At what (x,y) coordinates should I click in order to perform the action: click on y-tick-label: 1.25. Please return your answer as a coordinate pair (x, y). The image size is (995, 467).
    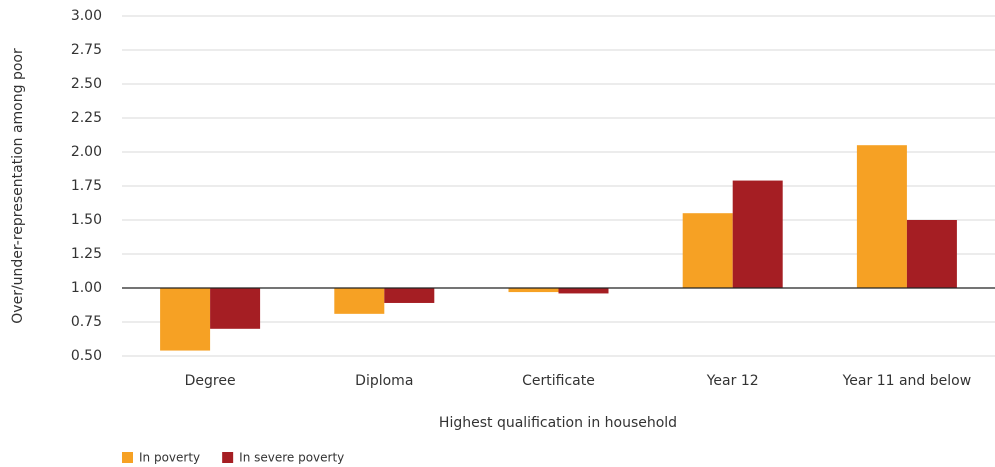
    Looking at the image, I should click on (86, 254).